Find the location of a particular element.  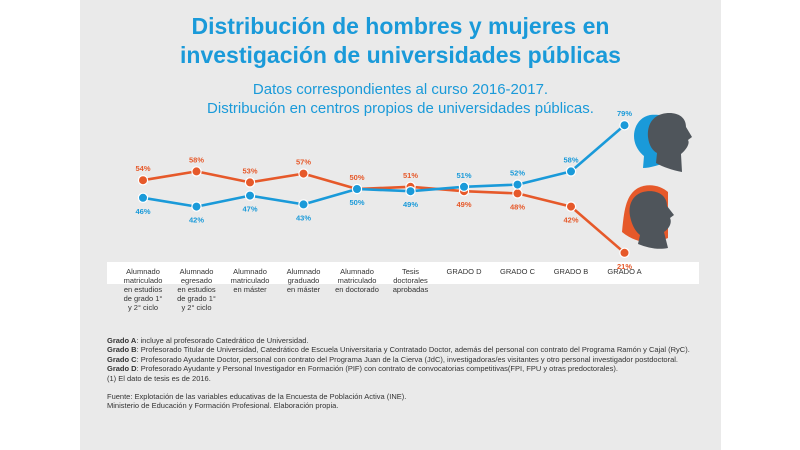

category-label-line: graduado is located at coordinates (303, 280).